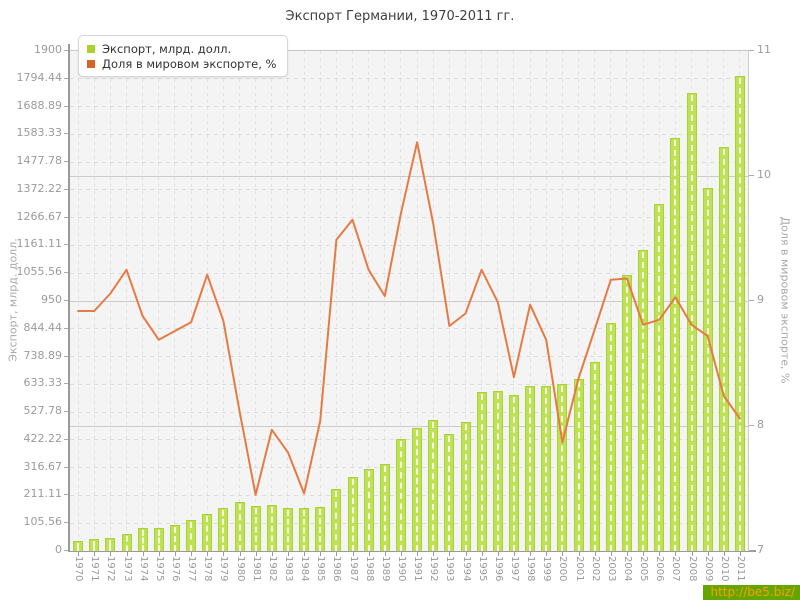 The width and height of the screenshot is (800, 600). I want to click on bar-1993, so click(449, 492).